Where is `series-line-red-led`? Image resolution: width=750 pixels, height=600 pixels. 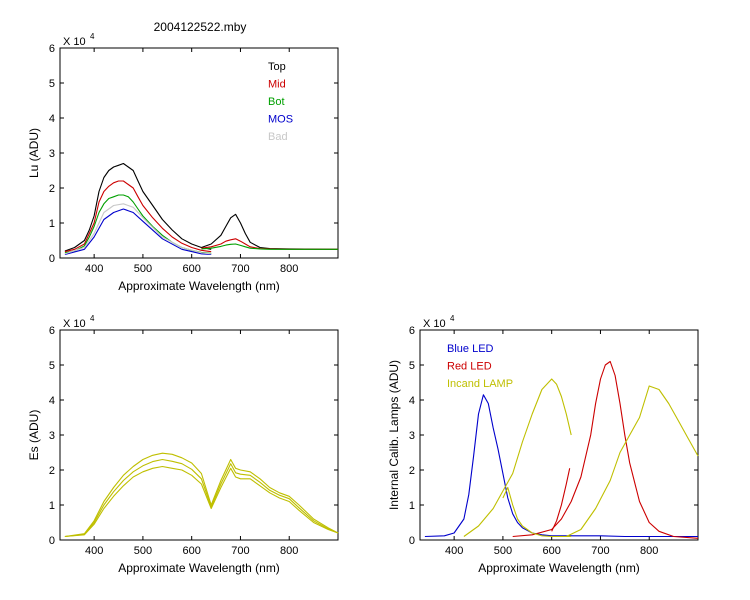 series-line-red-led is located at coordinates (605, 449).